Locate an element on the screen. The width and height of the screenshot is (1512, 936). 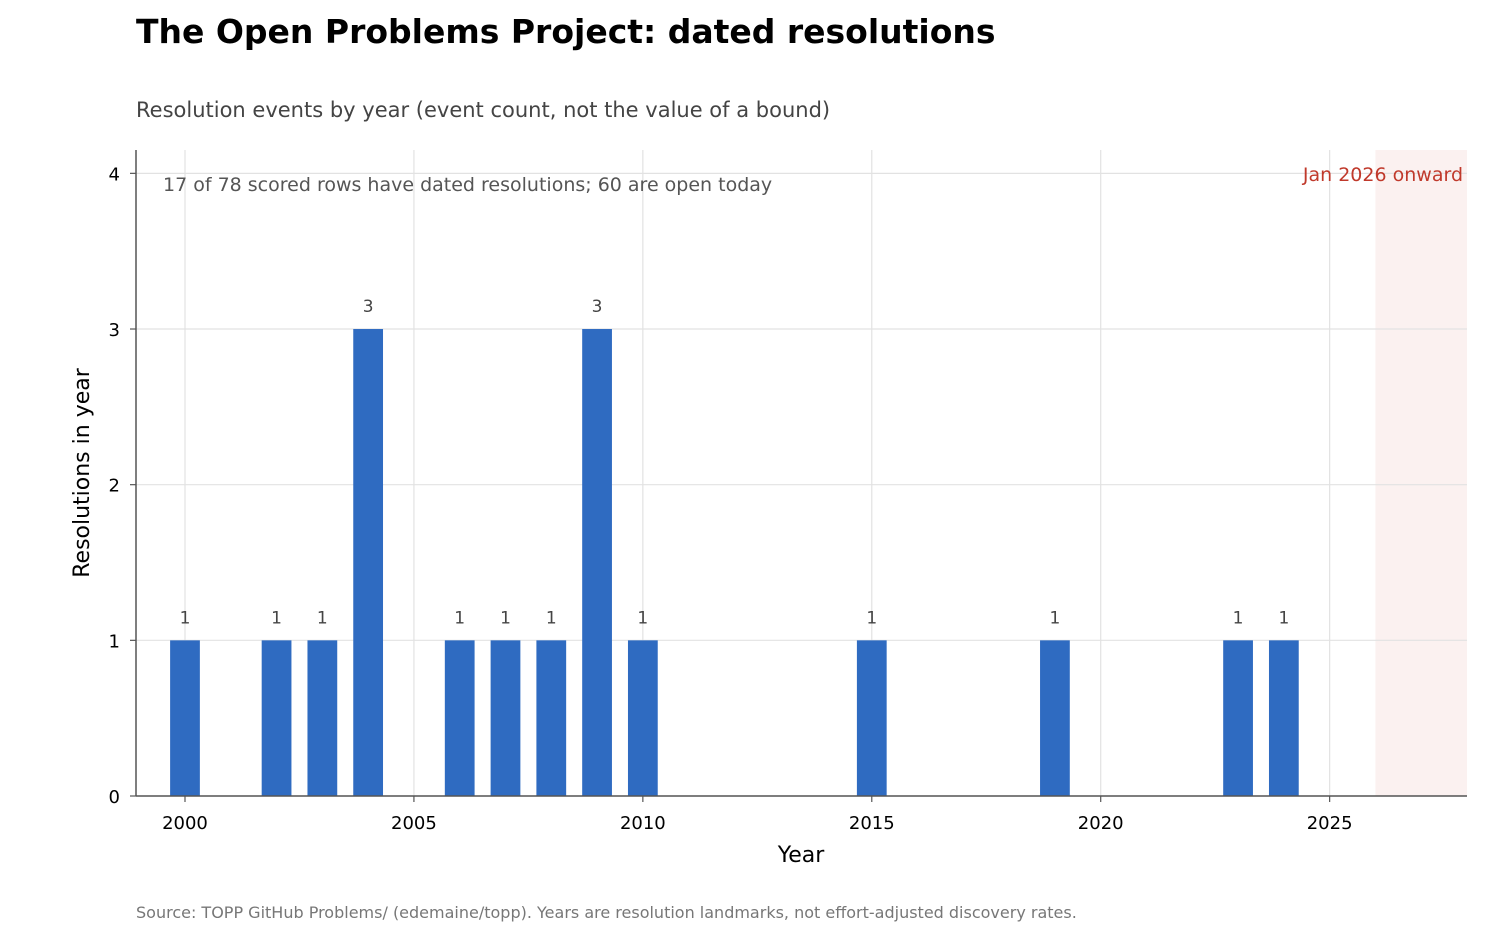
x-tick-label: 2020 is located at coordinates (1101, 823).